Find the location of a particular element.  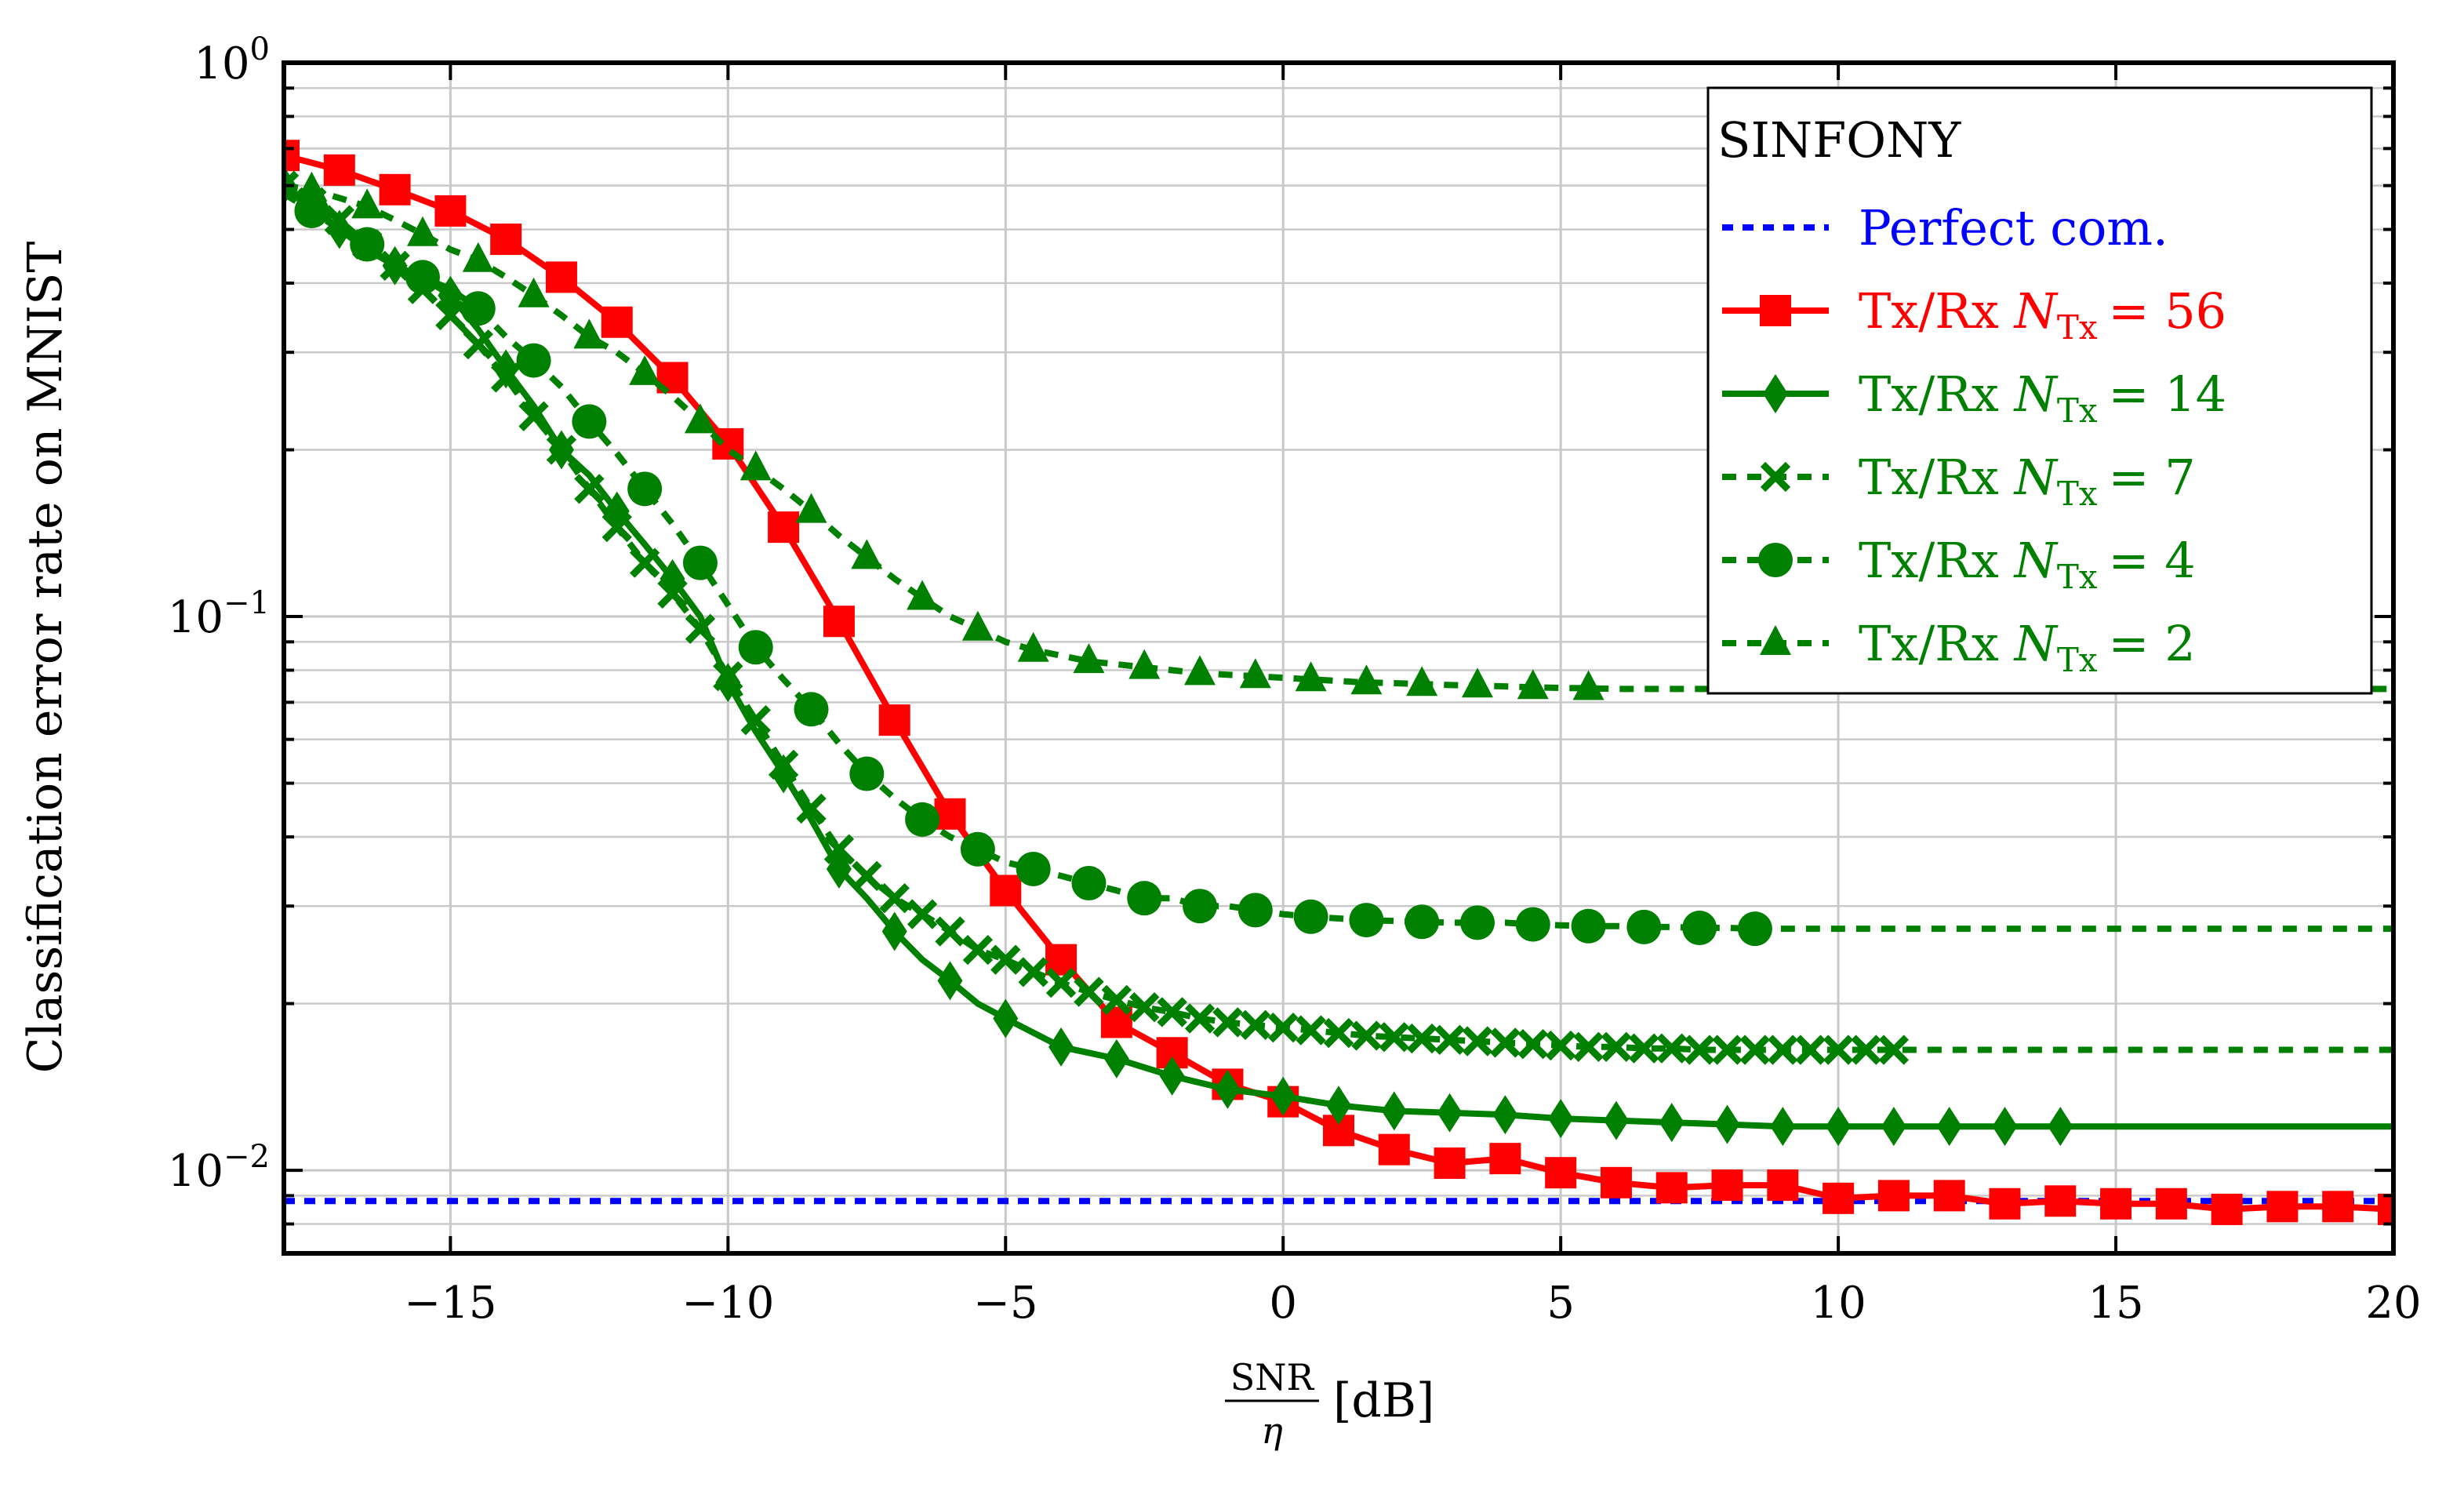

legend-label: Tx/Rx NTx = 14 is located at coordinates (2042, 397).